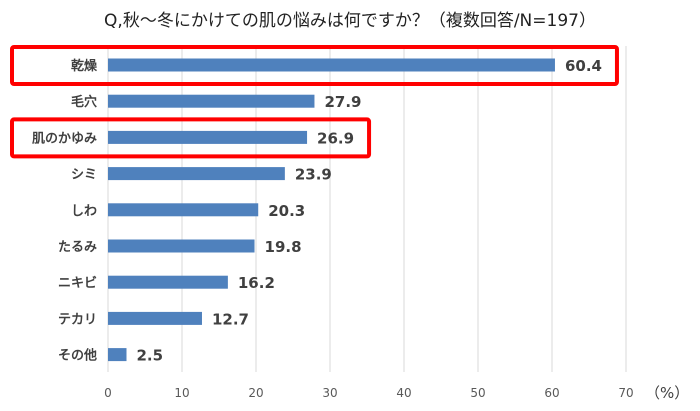  I want to click on x-tick-label: 30, so click(329, 393).